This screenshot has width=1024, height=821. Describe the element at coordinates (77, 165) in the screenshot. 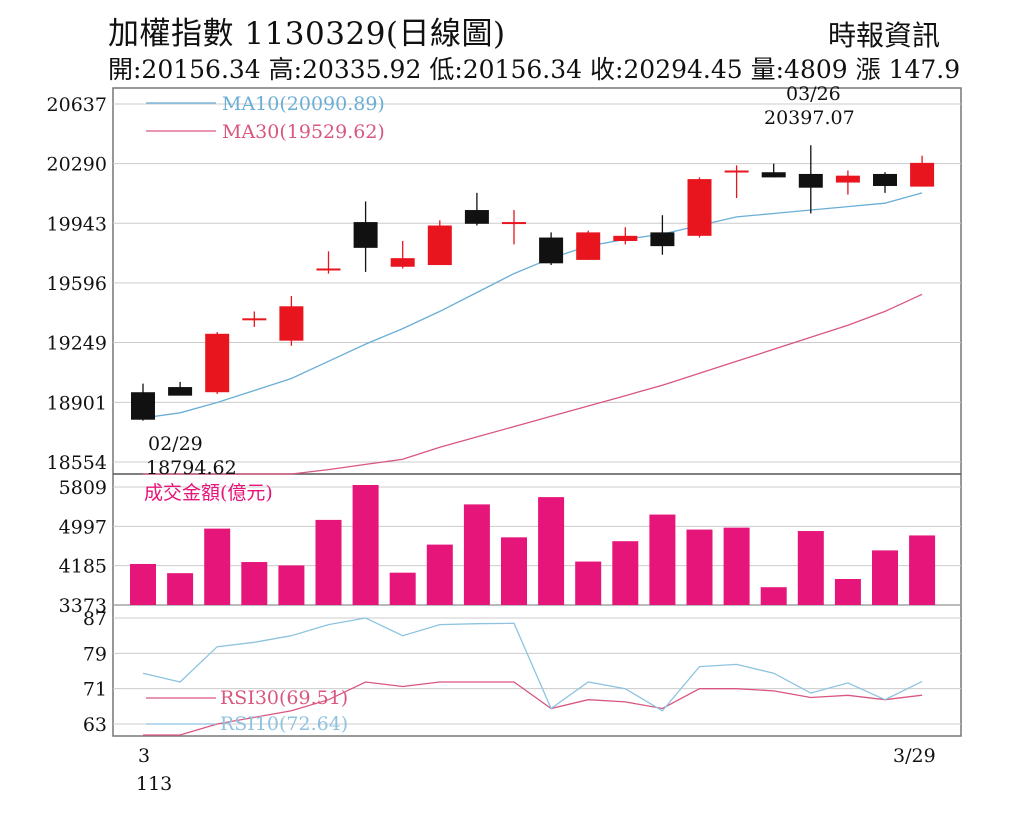

I see `price-y-tick-label: 20290` at that location.